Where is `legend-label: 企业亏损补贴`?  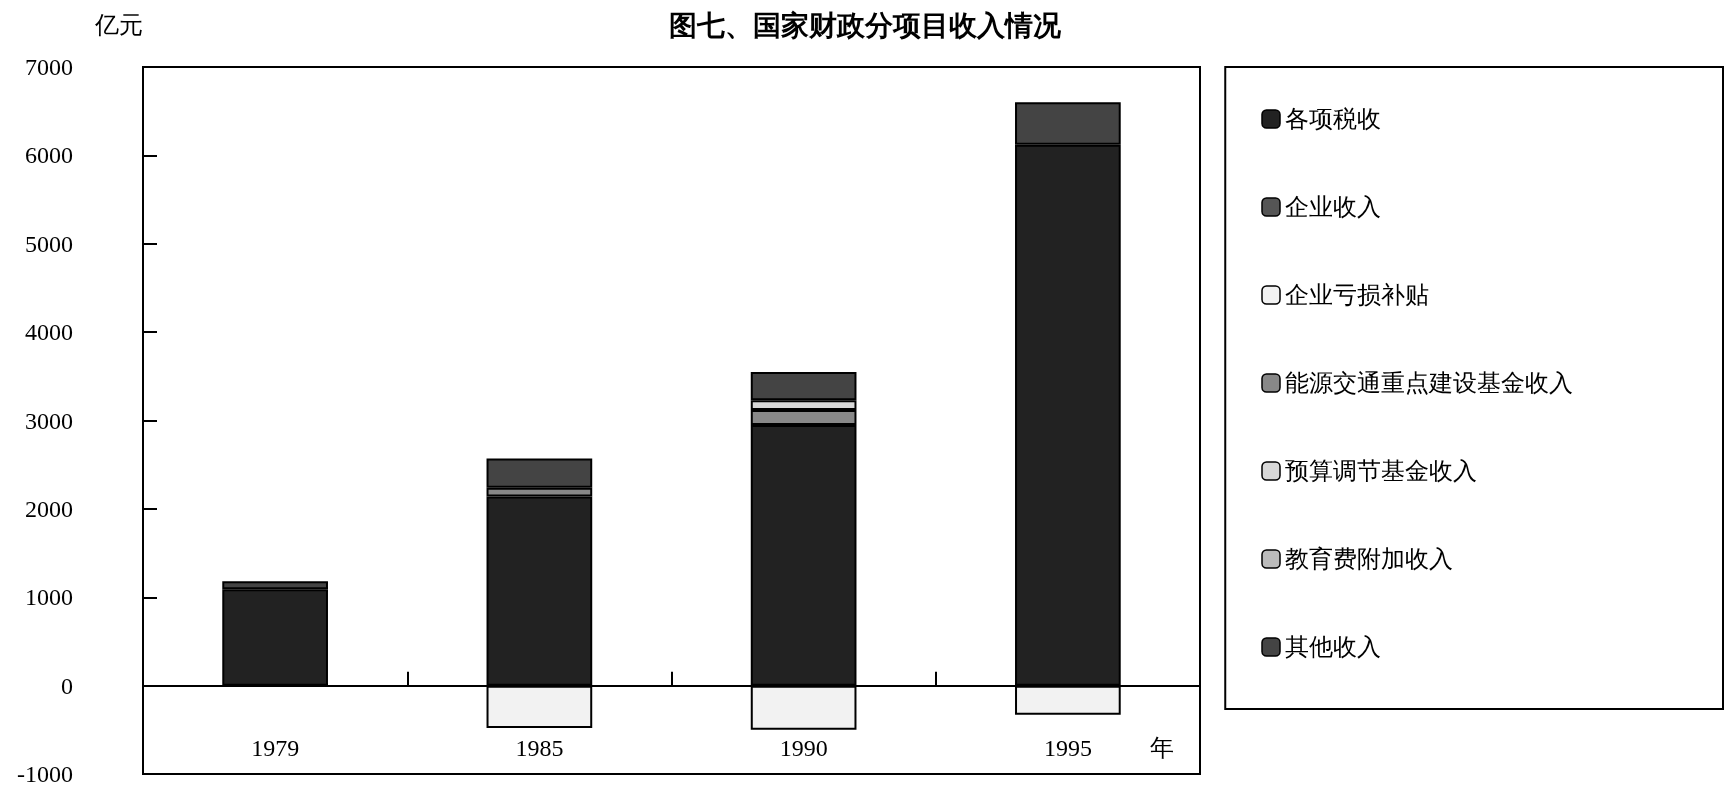 legend-label: 企业亏损补贴 is located at coordinates (1357, 295).